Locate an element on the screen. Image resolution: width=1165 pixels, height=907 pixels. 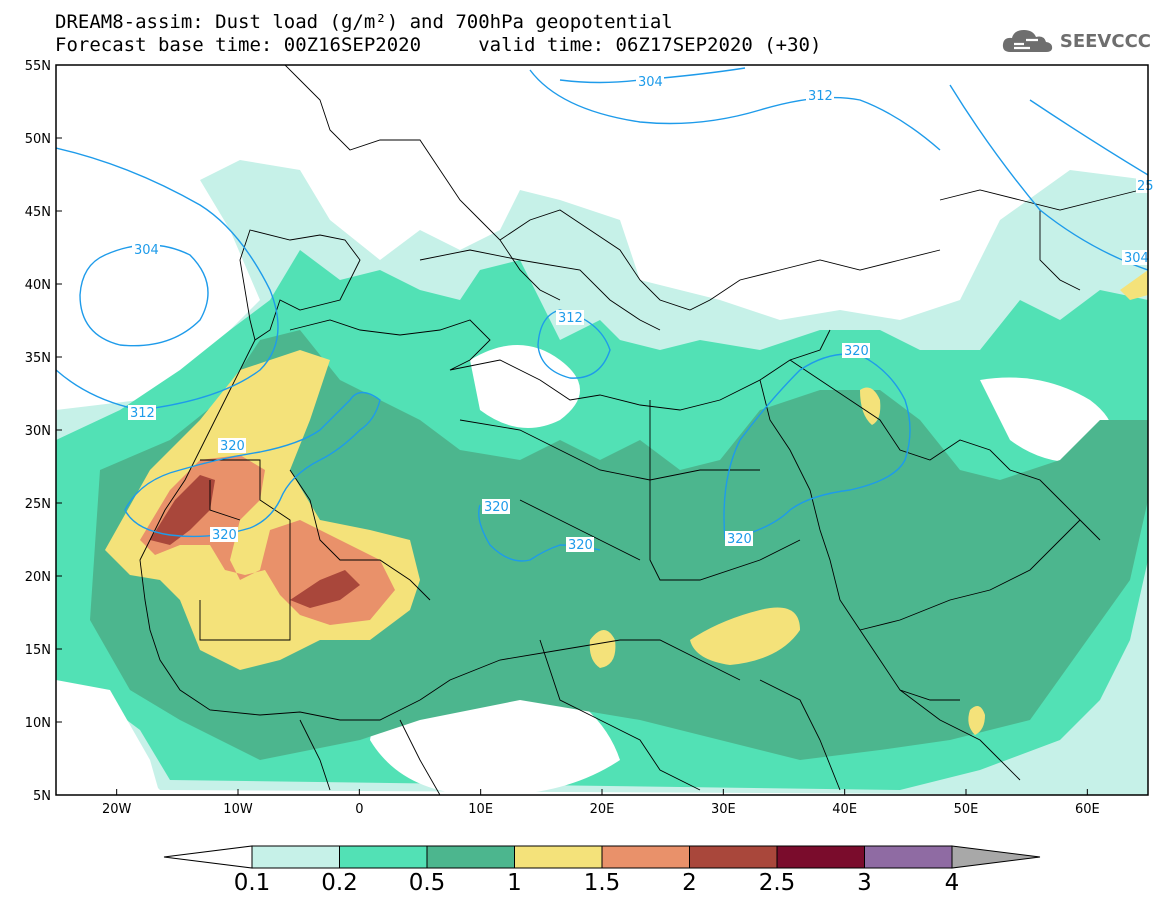
dust-level-2-niger is located at coordinates (325, 589).